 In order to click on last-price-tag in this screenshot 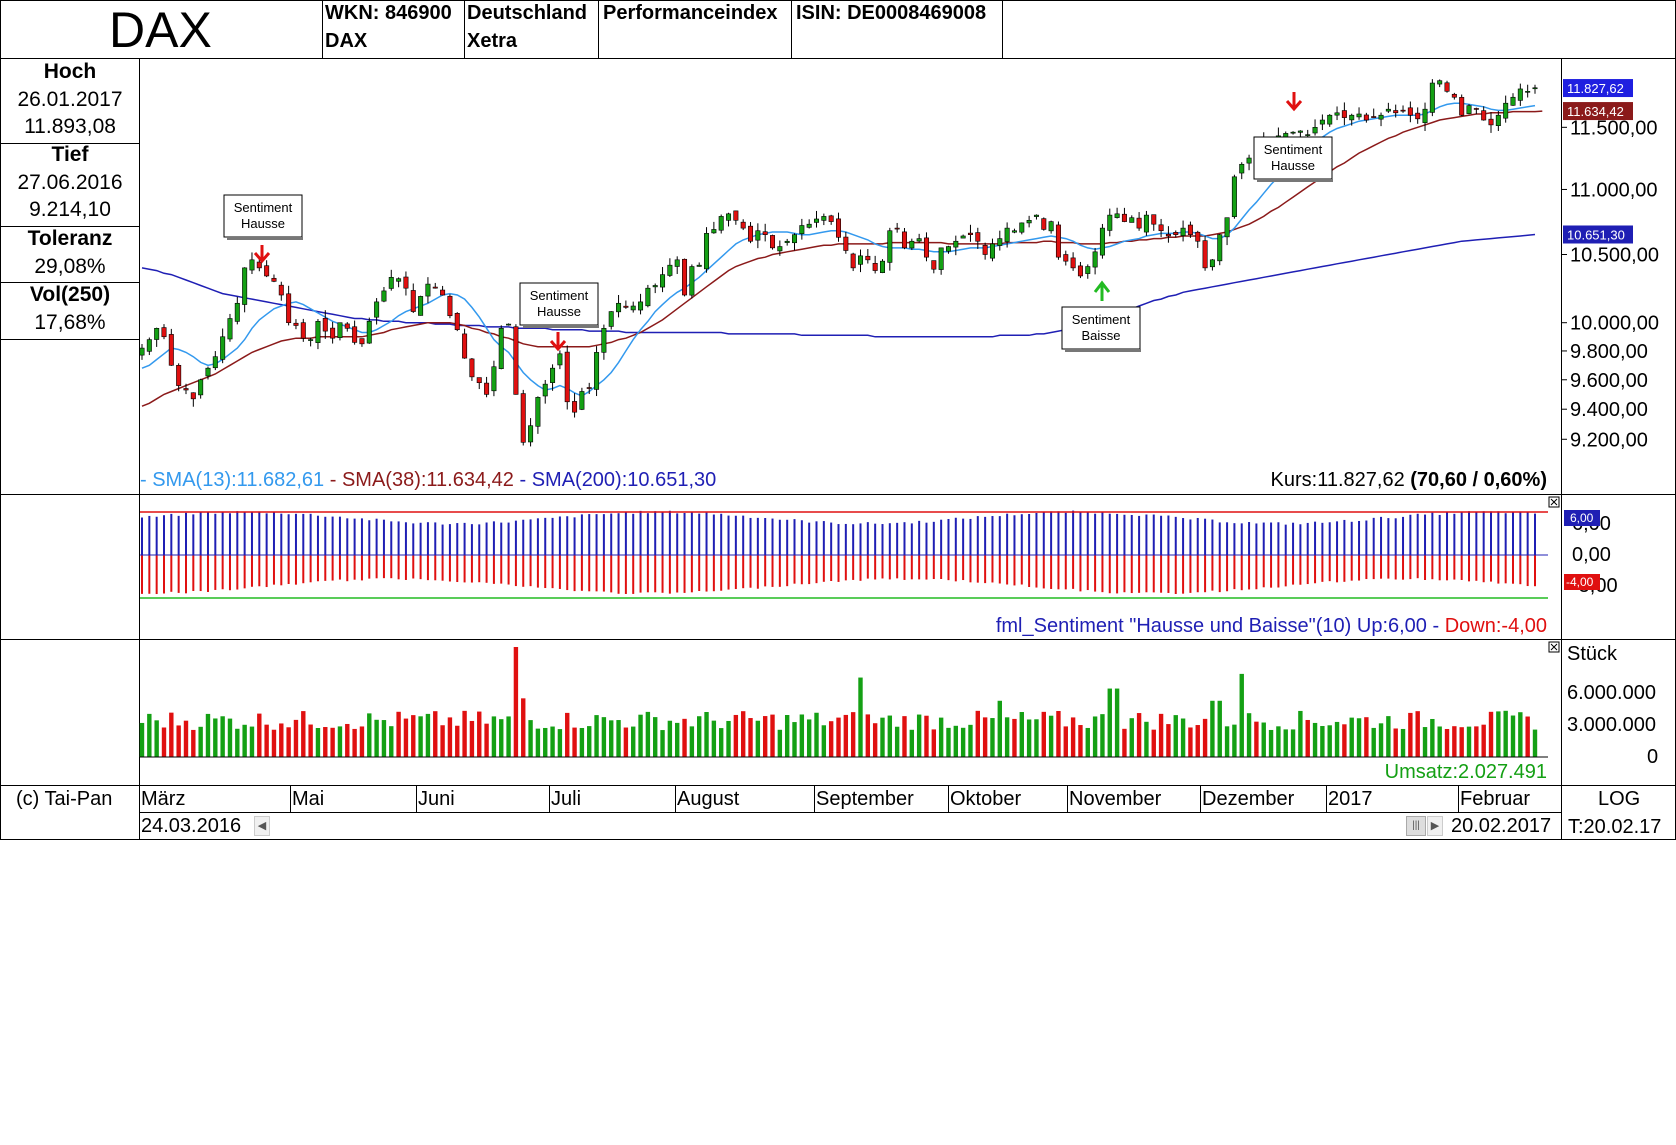, I will do `click(1598, 88)`.